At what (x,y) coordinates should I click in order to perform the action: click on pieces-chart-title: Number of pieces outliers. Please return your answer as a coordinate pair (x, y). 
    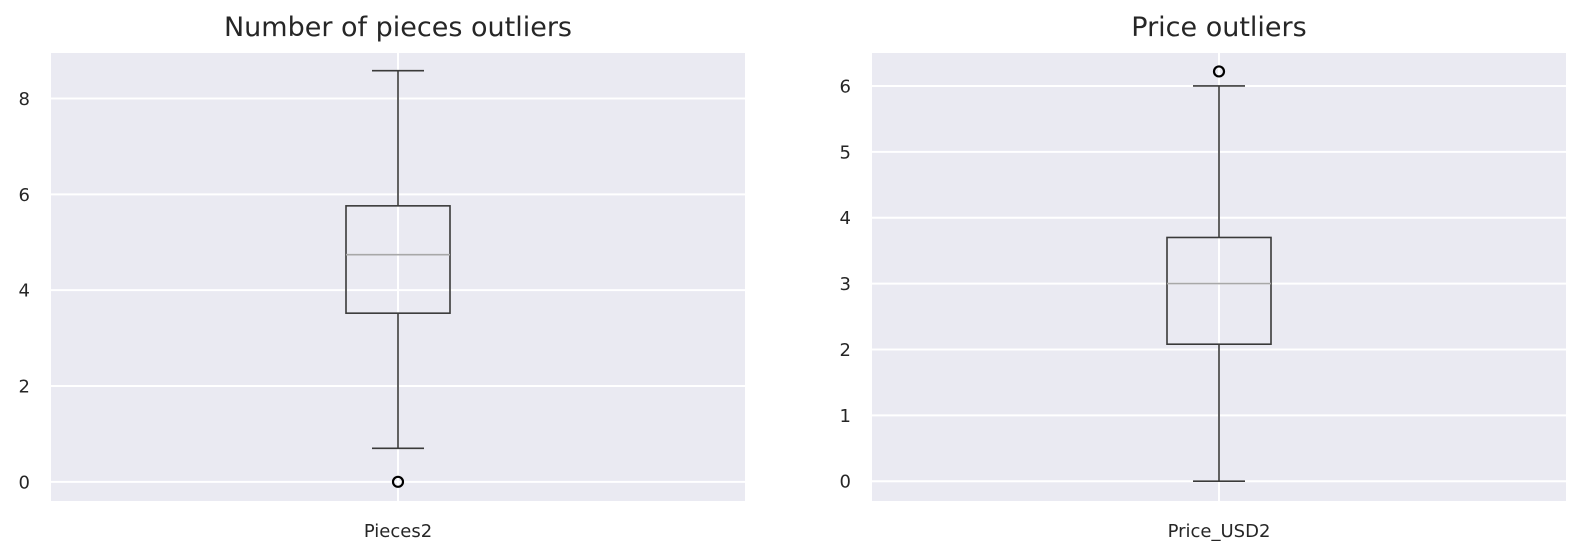
    Looking at the image, I should click on (398, 27).